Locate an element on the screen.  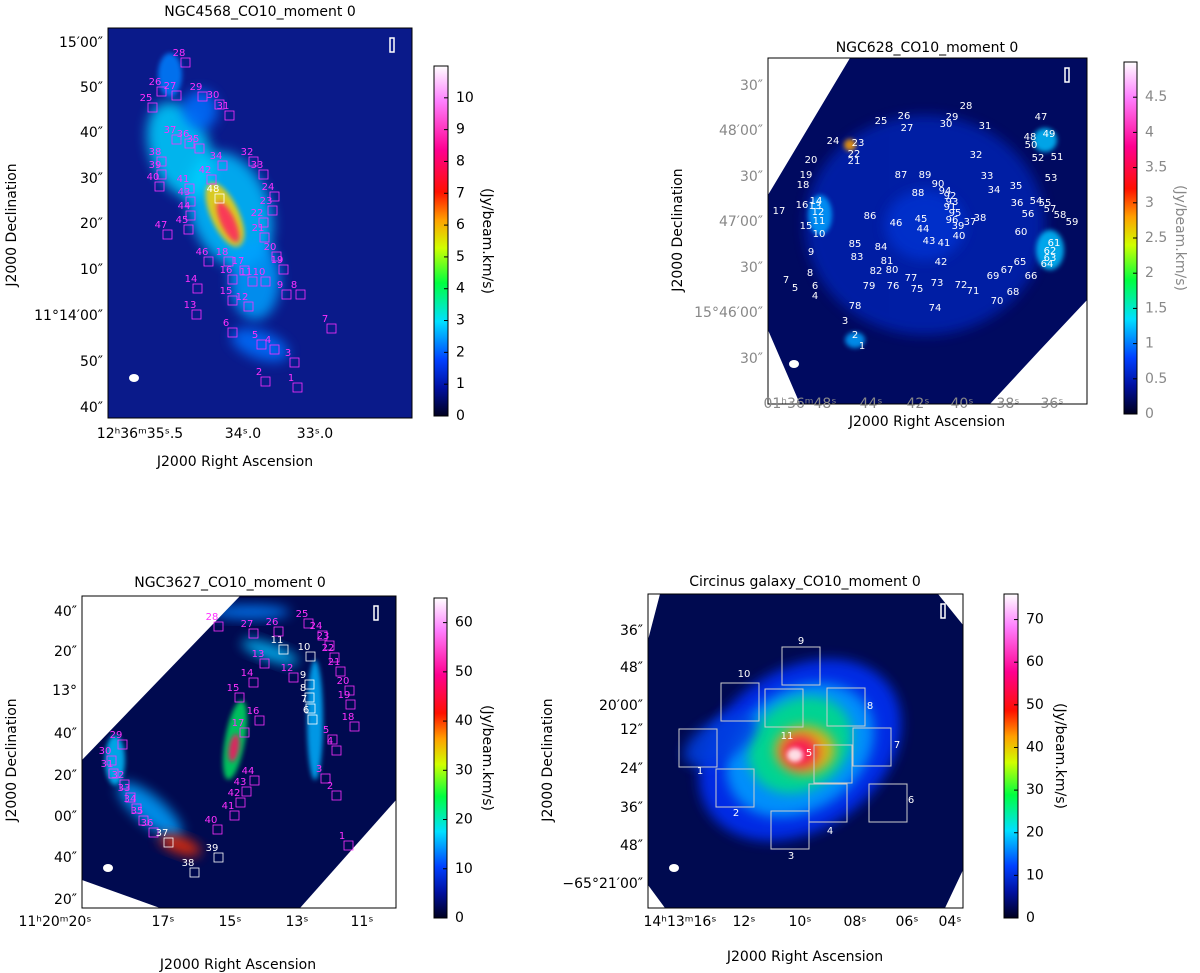
y-tick-label: 12″ is located at coordinates (631, 730).